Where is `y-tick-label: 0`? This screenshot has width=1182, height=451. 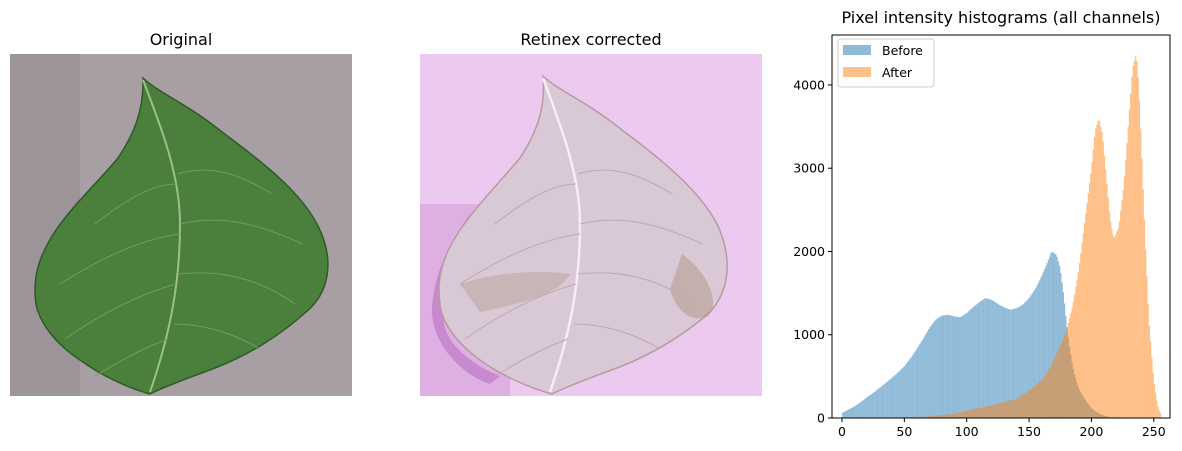 y-tick-label: 0 is located at coordinates (821, 418).